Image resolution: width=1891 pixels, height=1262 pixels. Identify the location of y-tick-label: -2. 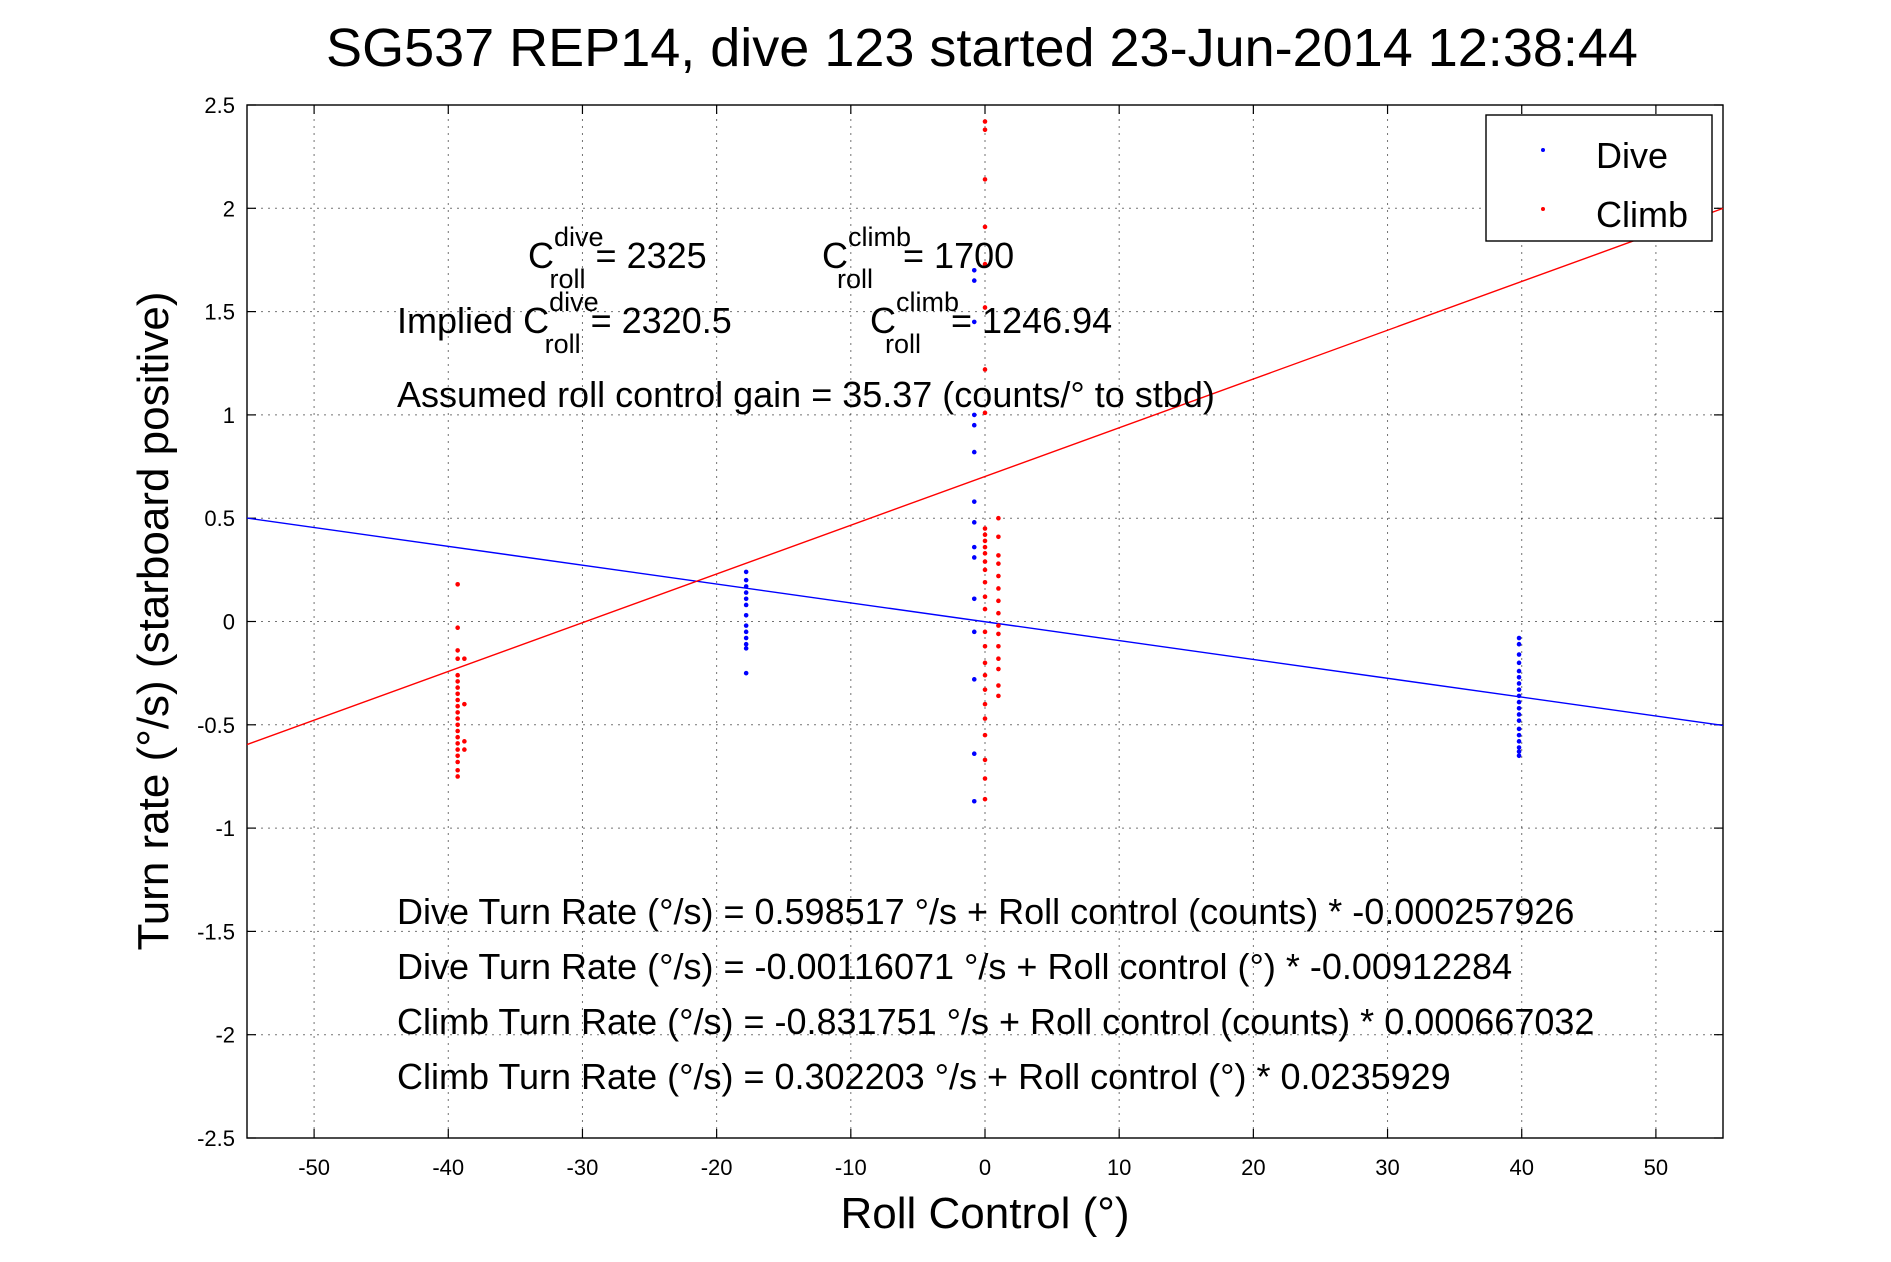
(225, 1035).